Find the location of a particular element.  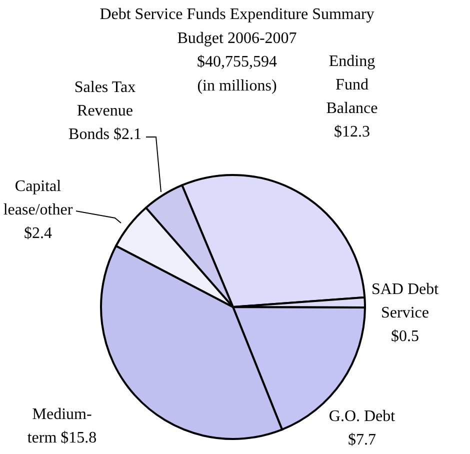

text: $40,755,594 (in millions) is located at coordinates (237, 74).